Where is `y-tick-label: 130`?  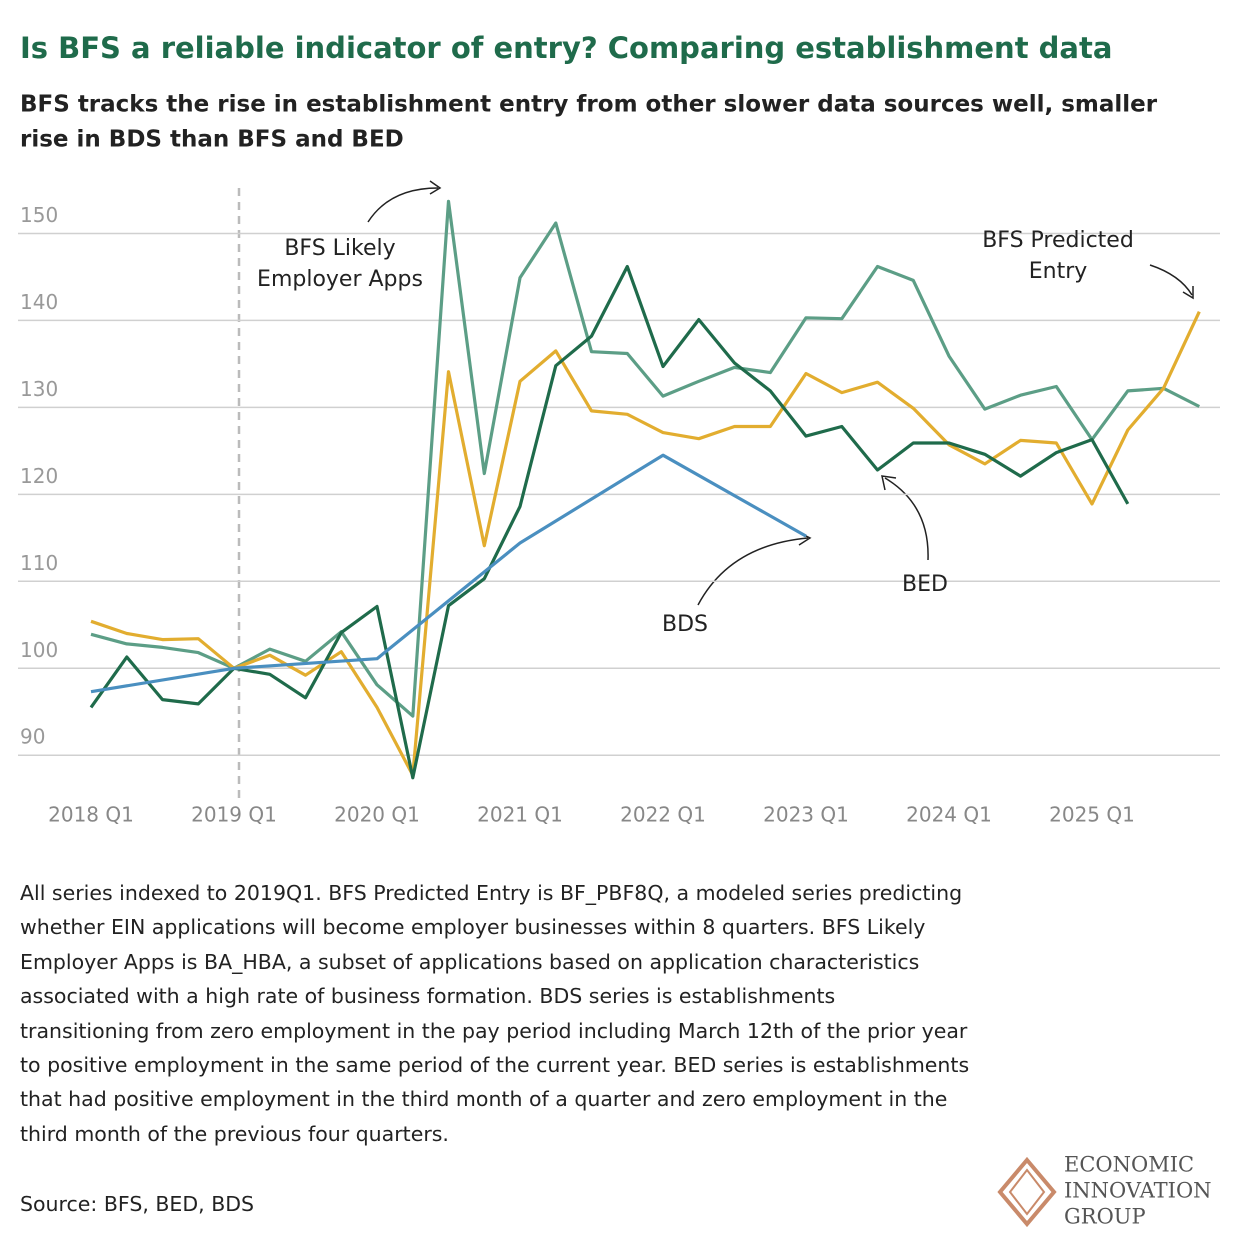 y-tick-label: 130 is located at coordinates (39, 389).